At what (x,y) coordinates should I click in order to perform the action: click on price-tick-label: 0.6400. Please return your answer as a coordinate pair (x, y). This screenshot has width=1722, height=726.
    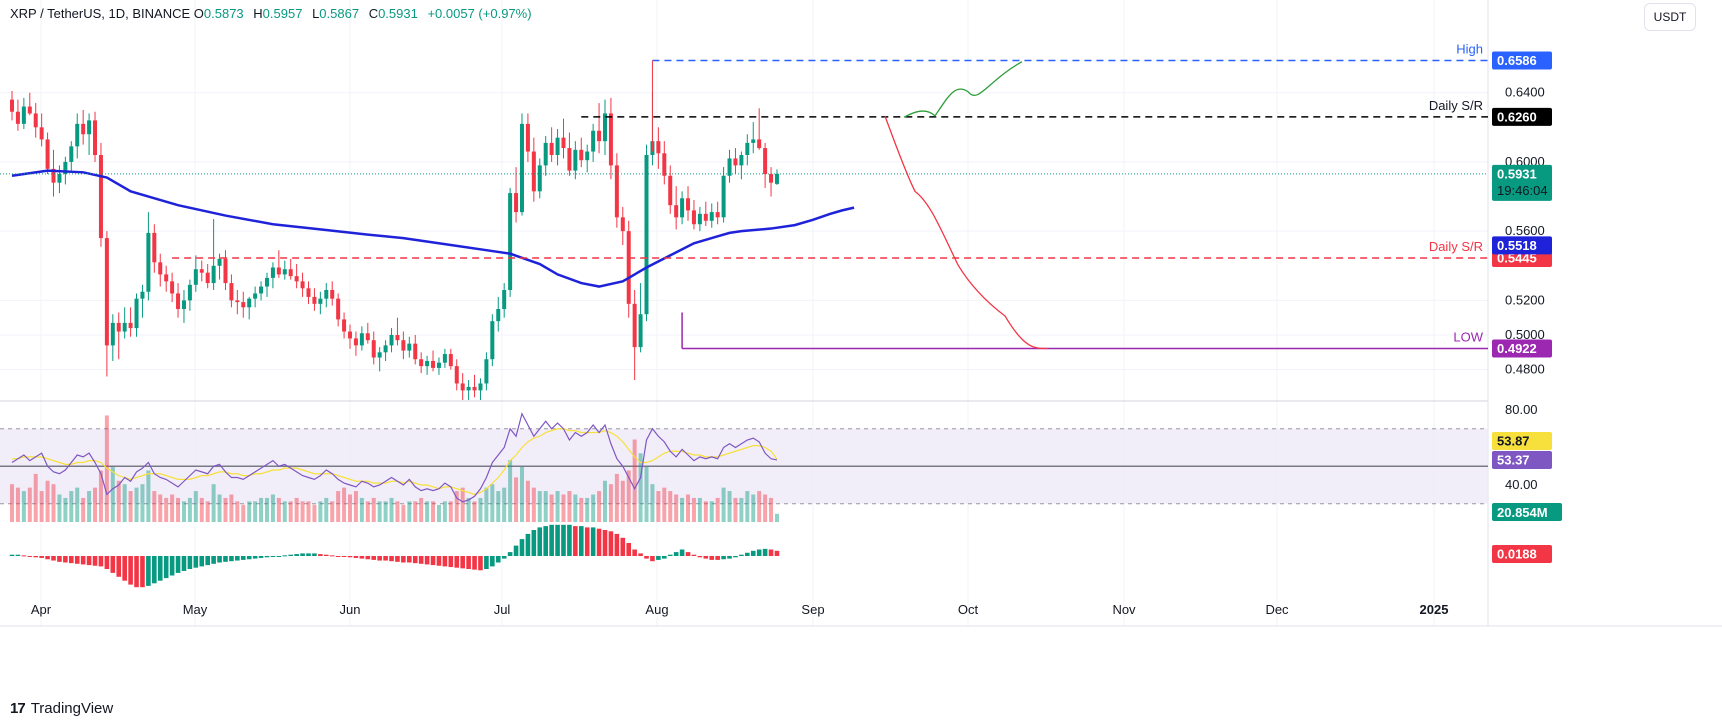
    Looking at the image, I should click on (1525, 92).